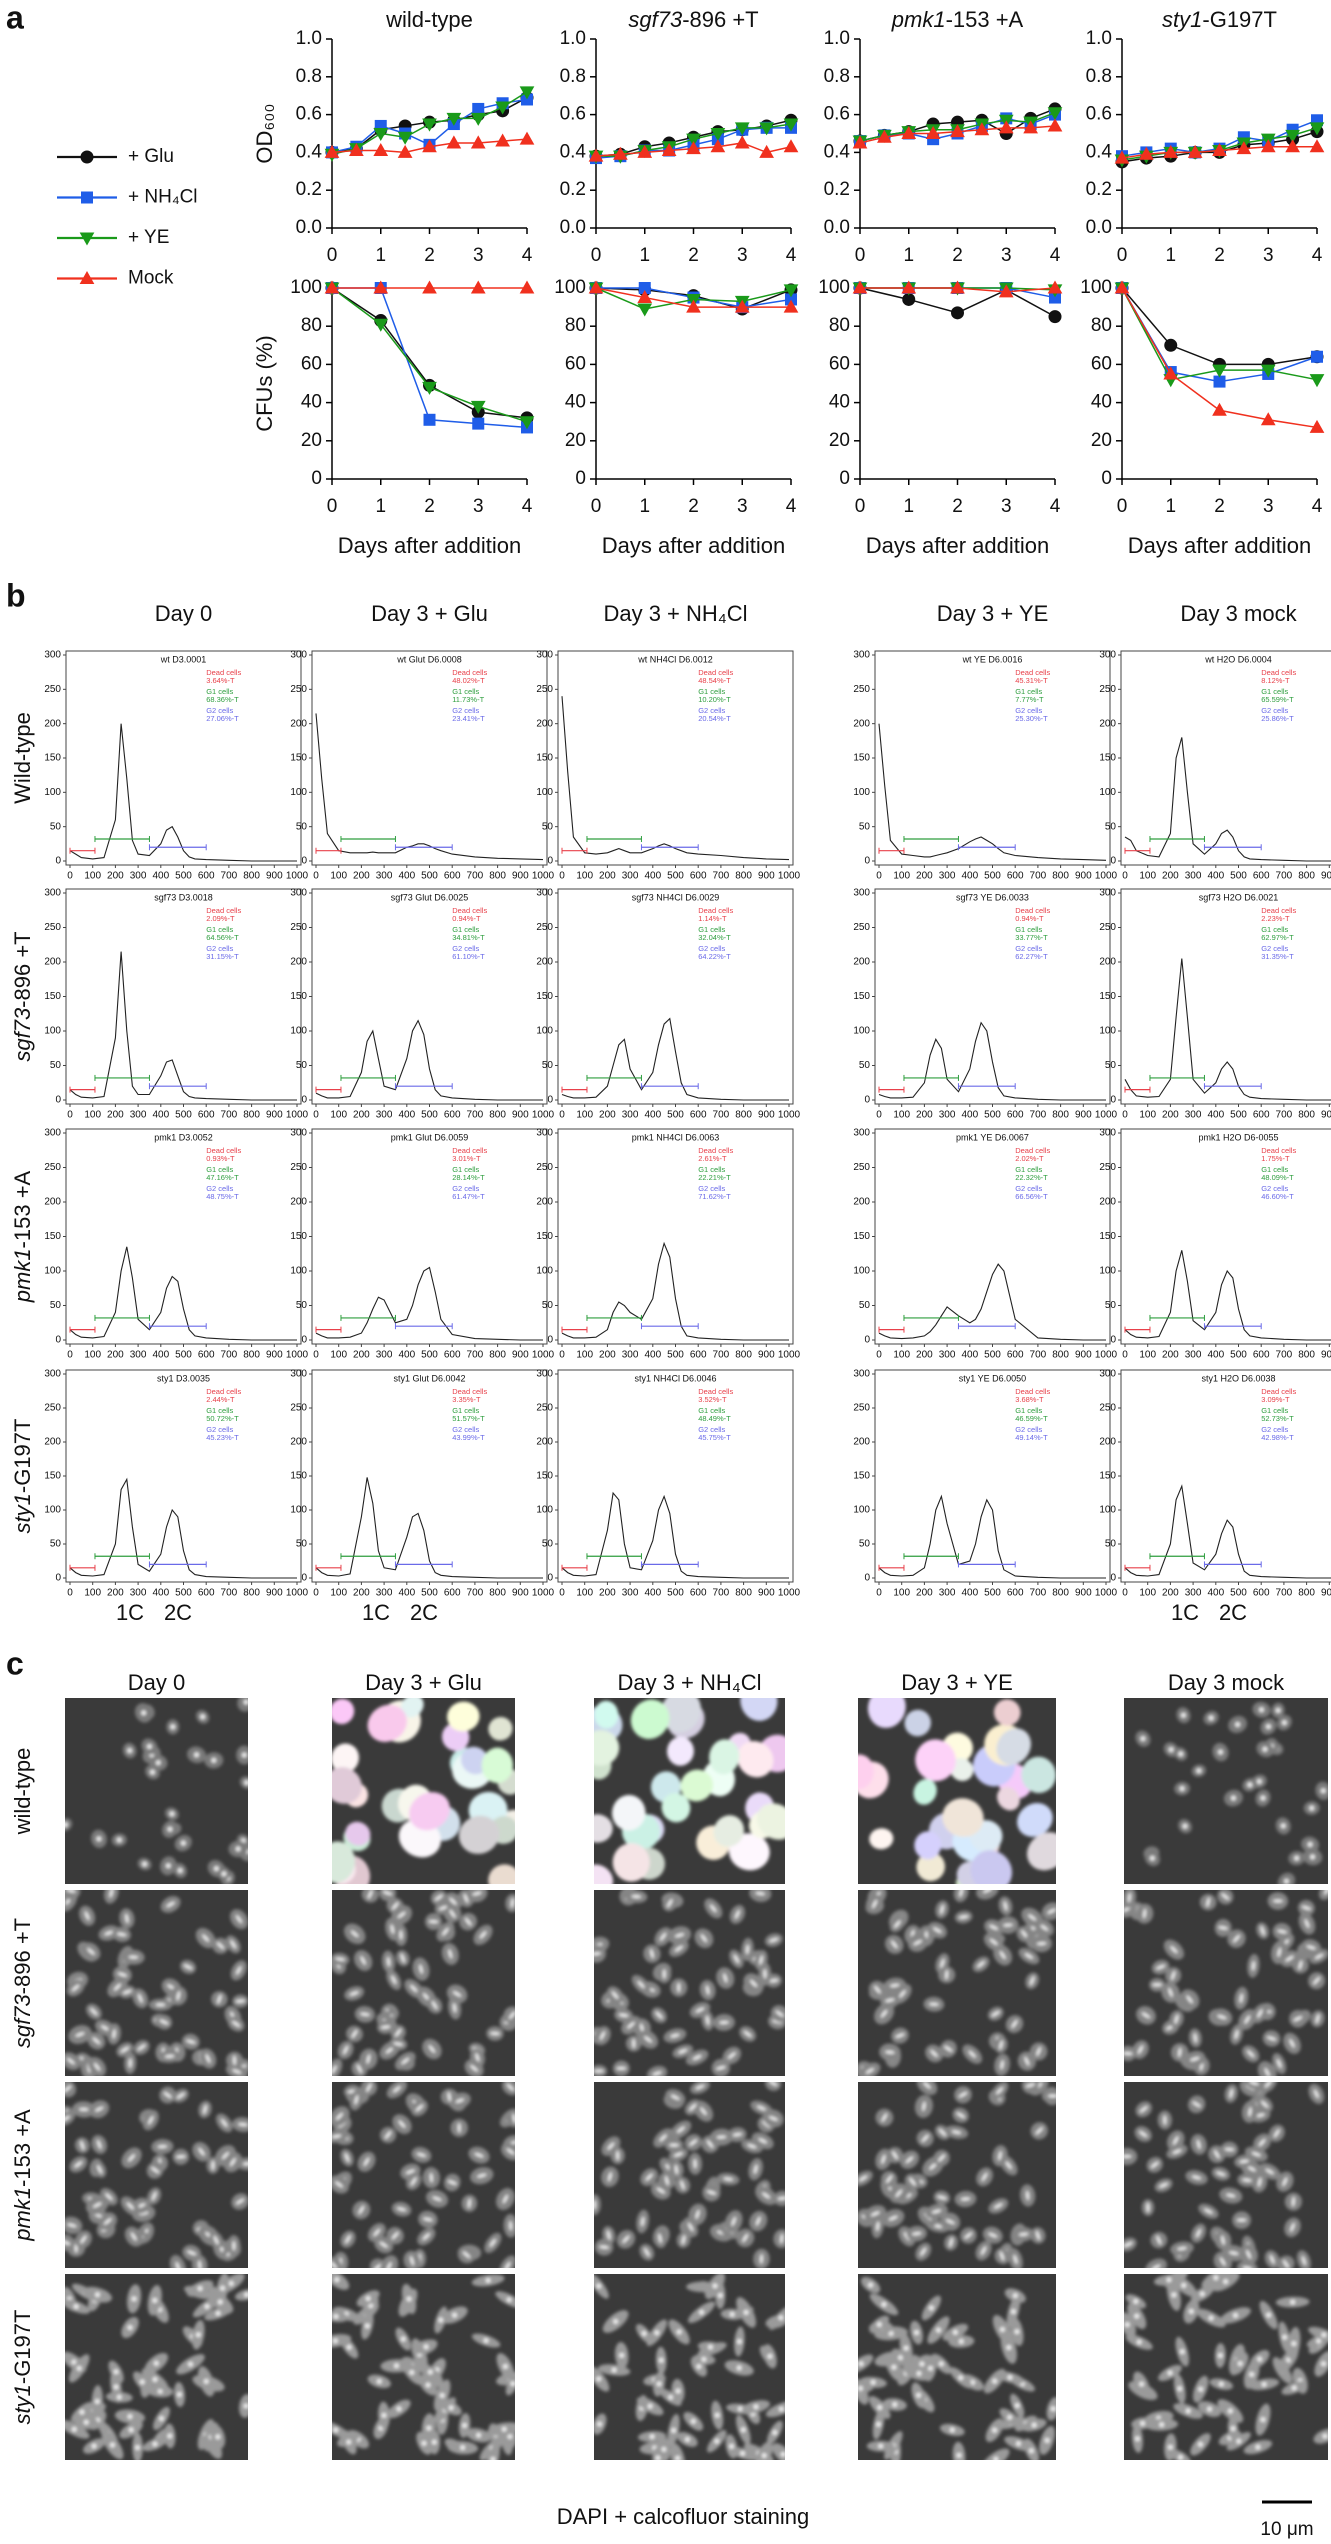  I want to click on y-tick-label: 100, so click(544, 792).